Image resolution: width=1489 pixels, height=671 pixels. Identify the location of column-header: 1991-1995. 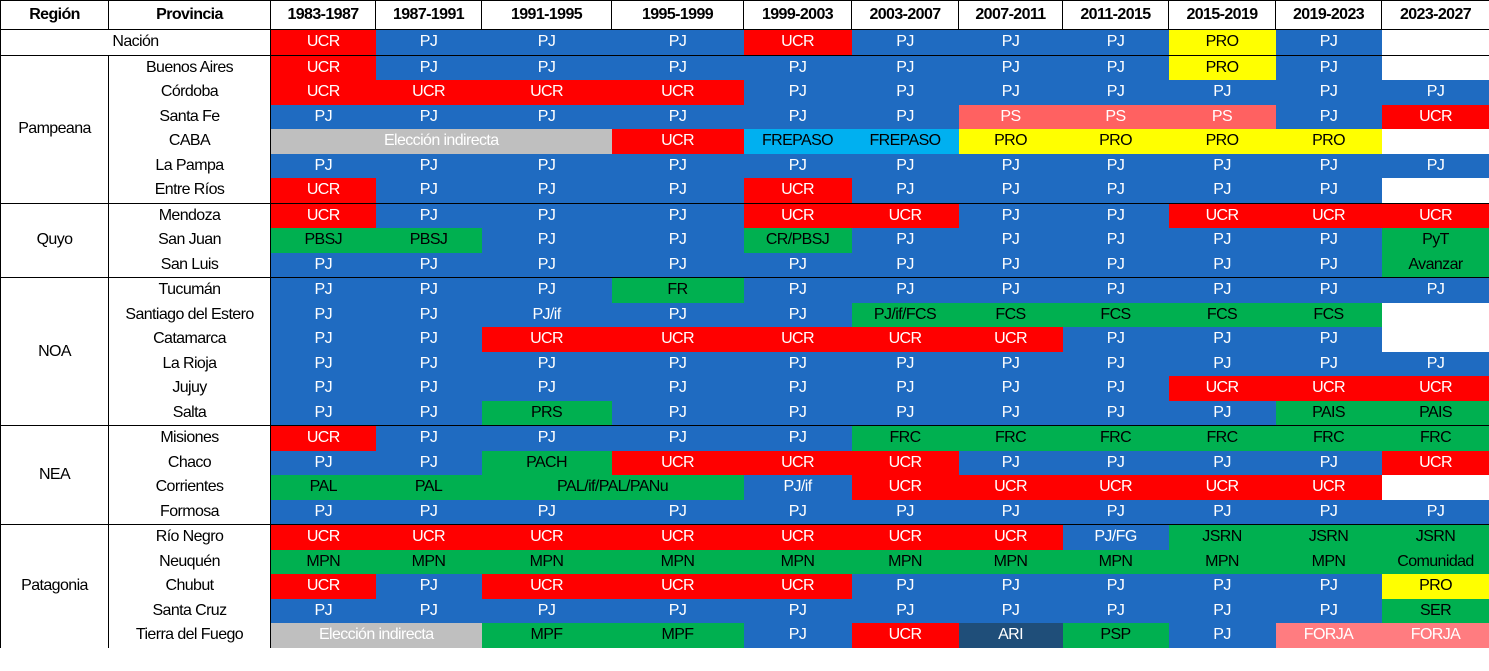
(546, 15).